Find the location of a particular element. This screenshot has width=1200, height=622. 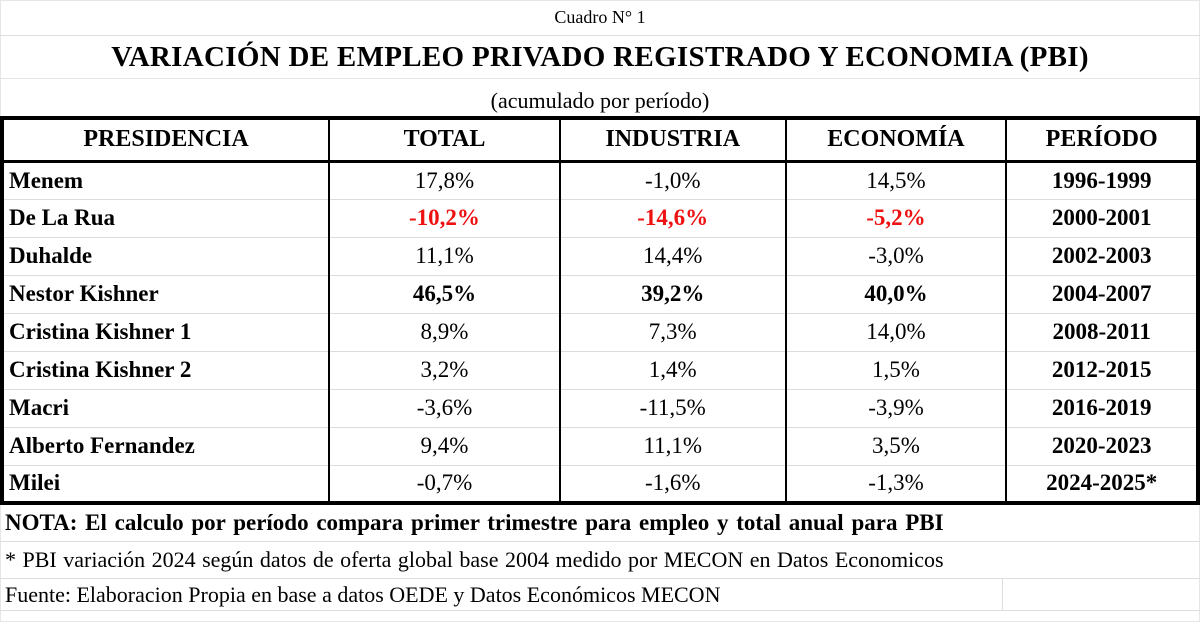

industria-cell: 39,2% is located at coordinates (672, 293).